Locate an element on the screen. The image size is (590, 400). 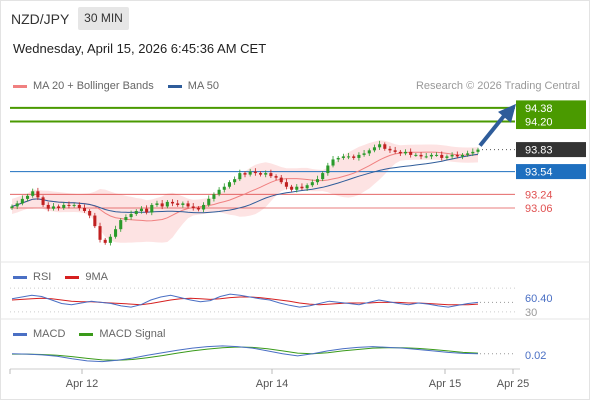
legend-rsi-label: RSI is located at coordinates (42, 277).